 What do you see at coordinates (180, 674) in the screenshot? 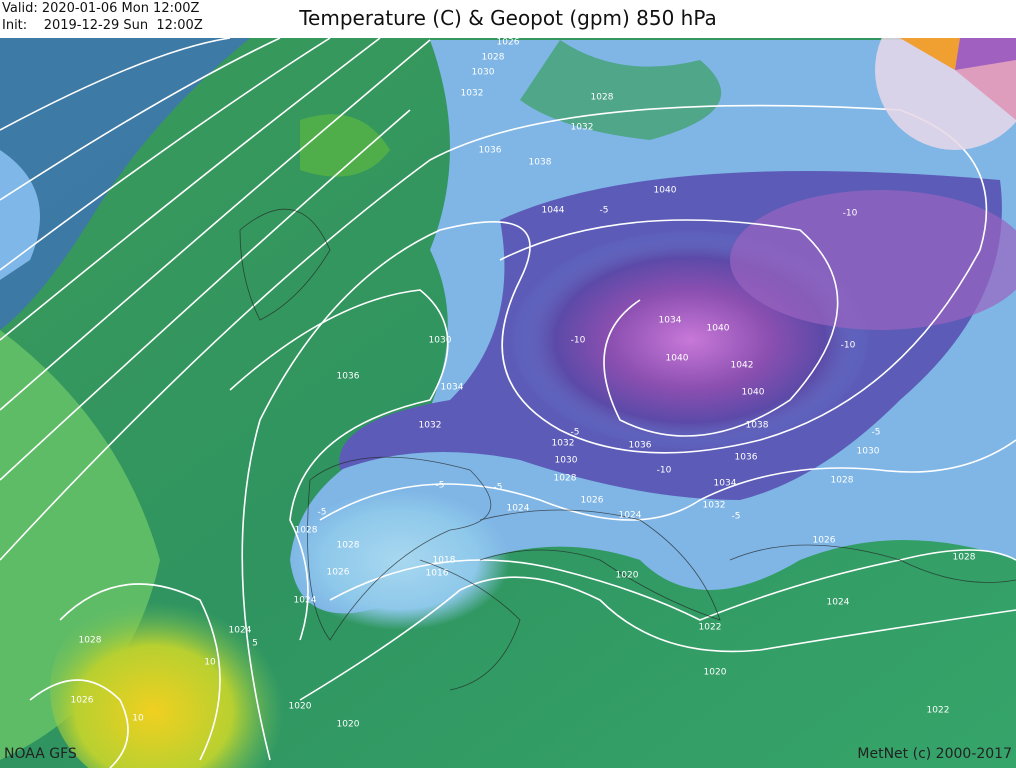
I see `warm-area` at bounding box center [180, 674].